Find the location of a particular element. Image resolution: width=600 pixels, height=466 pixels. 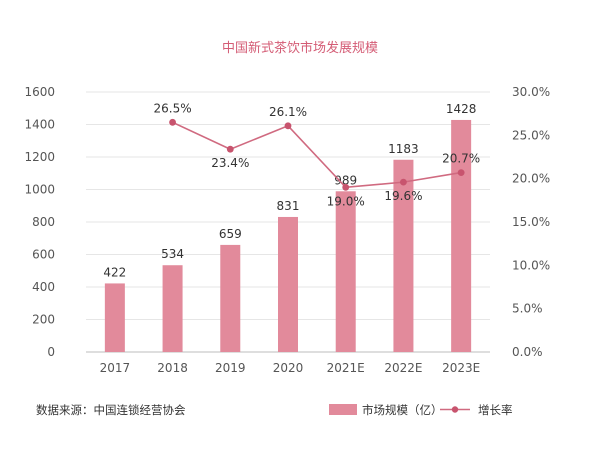

x-tick-label: 2020 is located at coordinates (288, 368).